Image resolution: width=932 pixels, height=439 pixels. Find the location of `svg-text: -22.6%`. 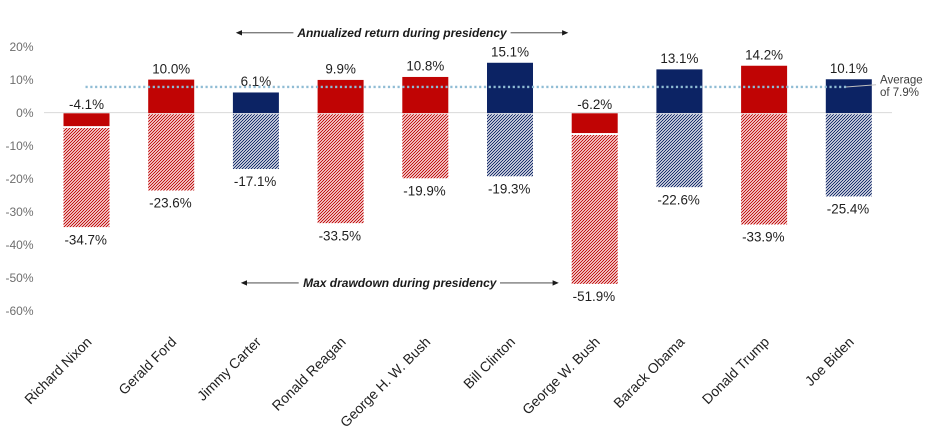

svg-text: -22.6% is located at coordinates (678, 199).